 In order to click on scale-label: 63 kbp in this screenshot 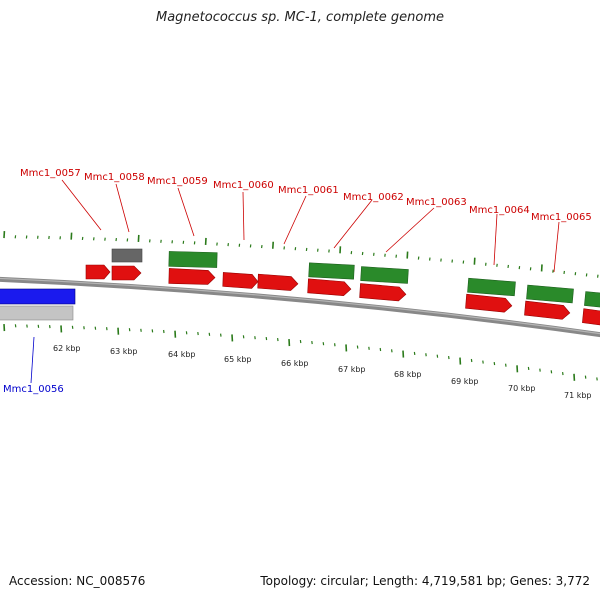, I will do `click(124, 351)`.